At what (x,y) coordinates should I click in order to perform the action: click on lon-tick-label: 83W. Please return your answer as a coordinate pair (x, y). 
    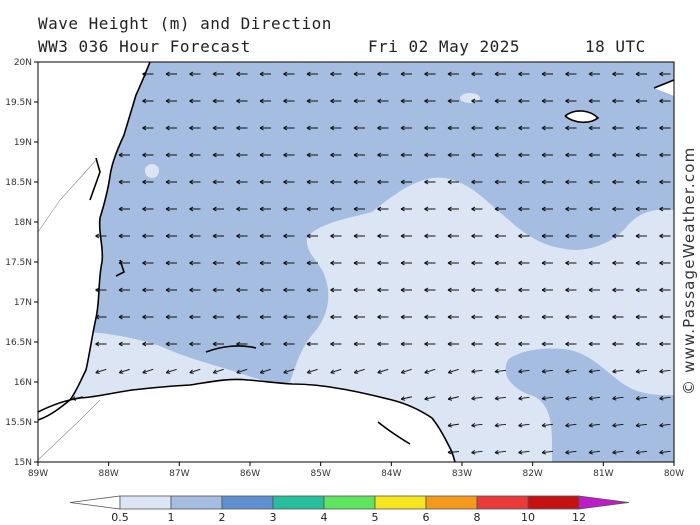
    Looking at the image, I should click on (462, 474).